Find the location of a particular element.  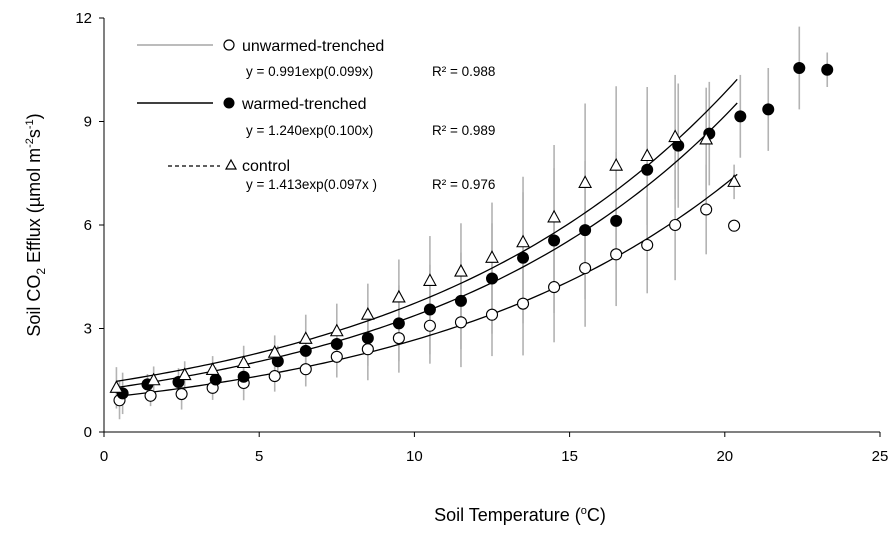

y-tick-label: 12 is located at coordinates (83, 18).